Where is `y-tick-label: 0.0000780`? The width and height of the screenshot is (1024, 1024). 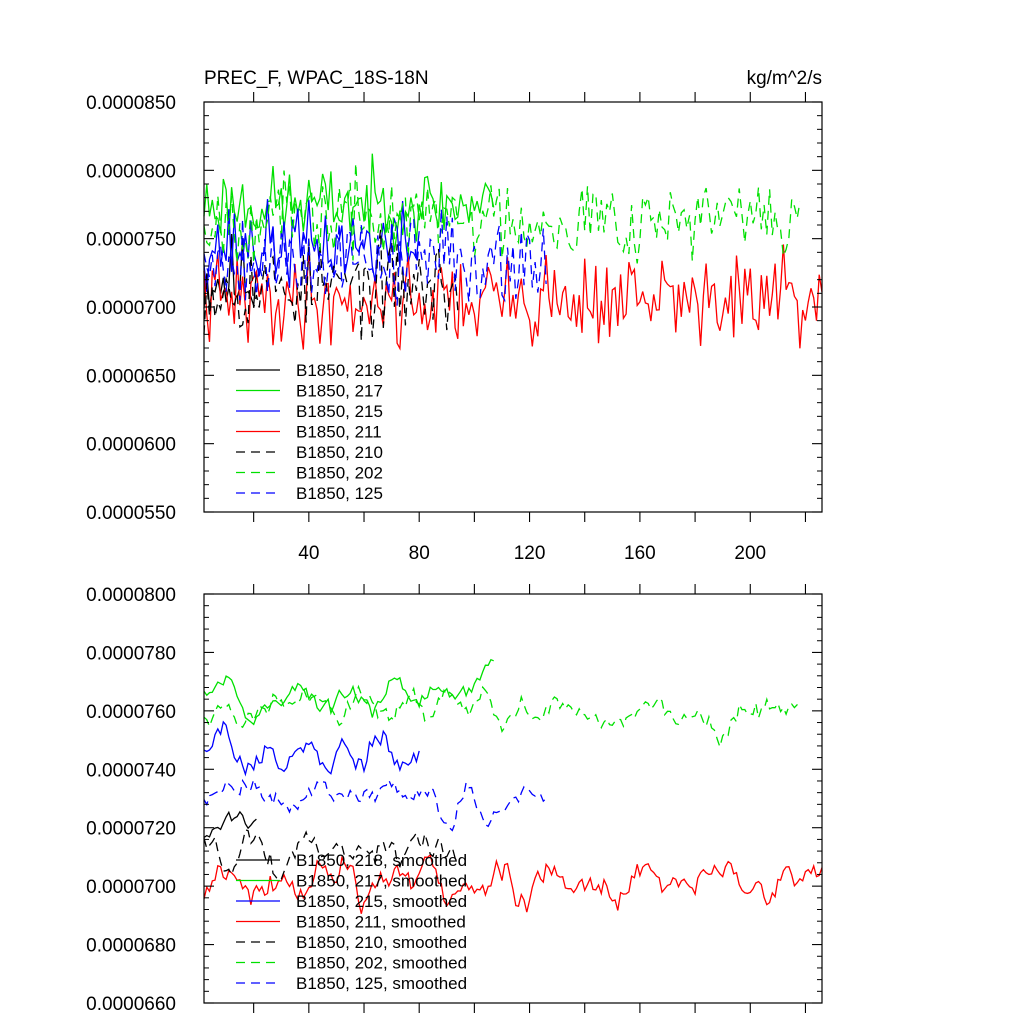 y-tick-label: 0.0000780 is located at coordinates (131, 653).